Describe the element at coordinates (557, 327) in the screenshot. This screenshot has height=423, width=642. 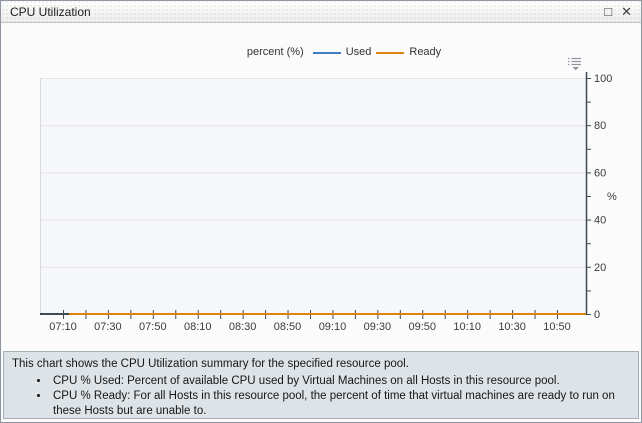
I see `svg-text: 10:50` at that location.